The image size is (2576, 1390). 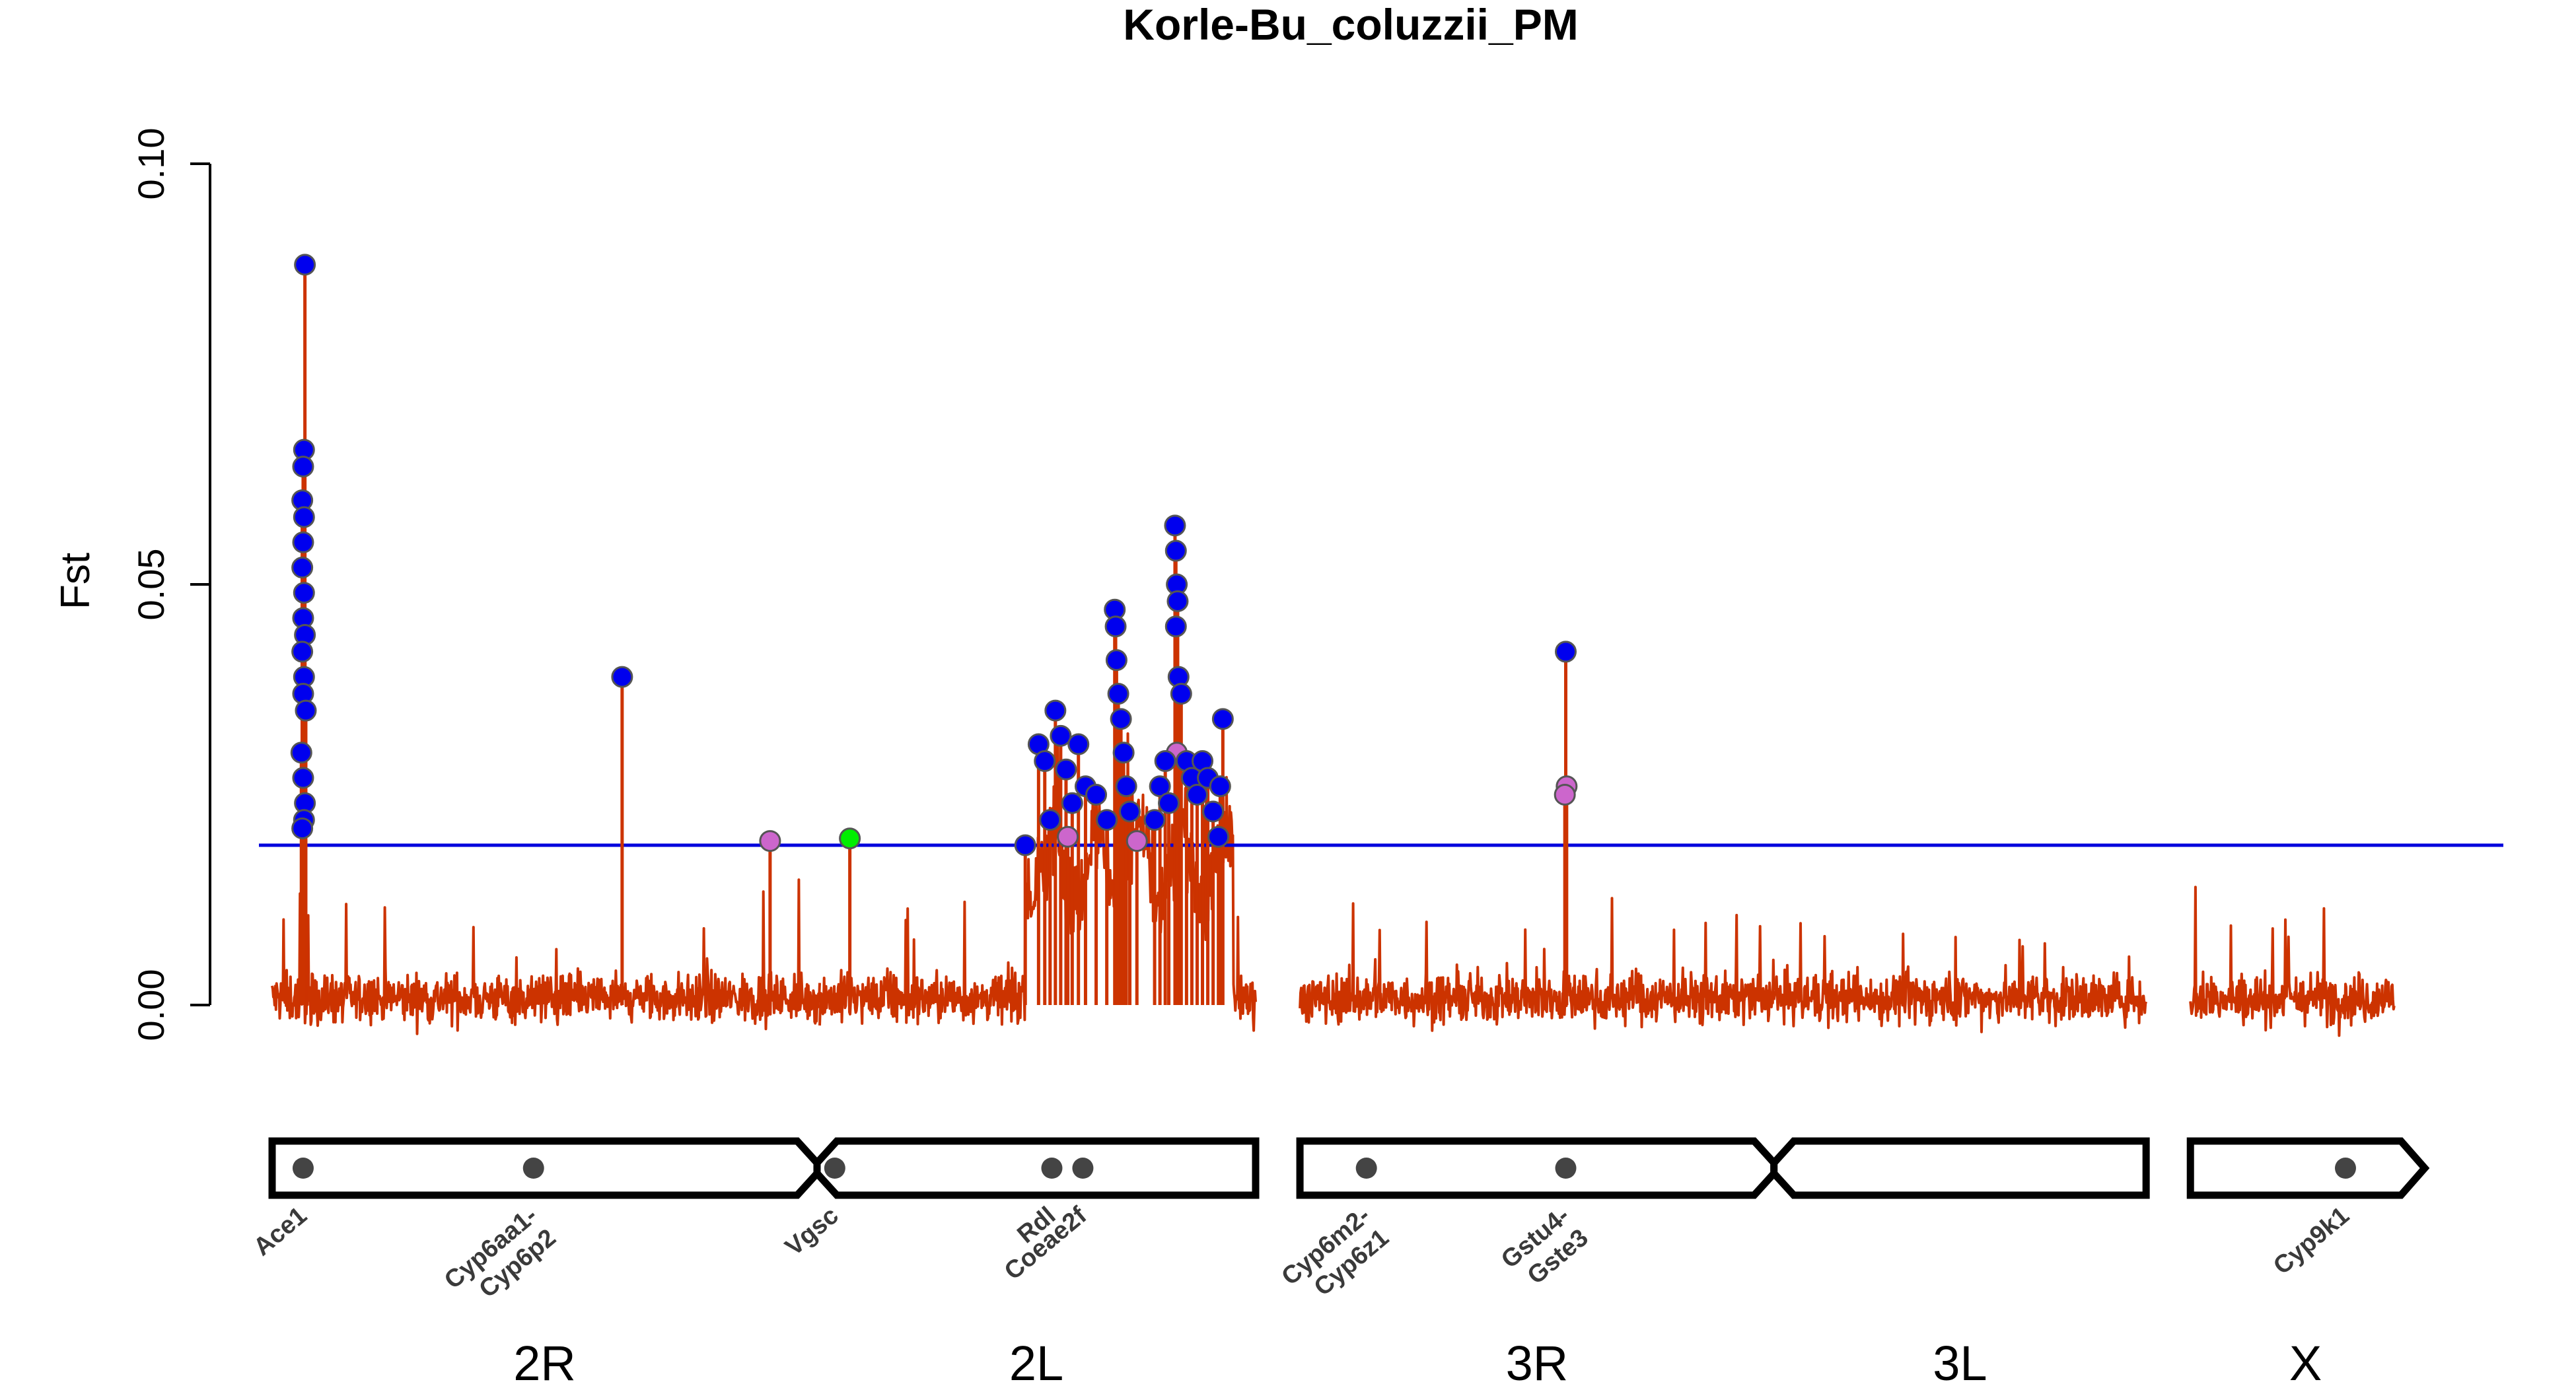 I want to click on gene-label: Ace1, so click(x=280, y=1232).